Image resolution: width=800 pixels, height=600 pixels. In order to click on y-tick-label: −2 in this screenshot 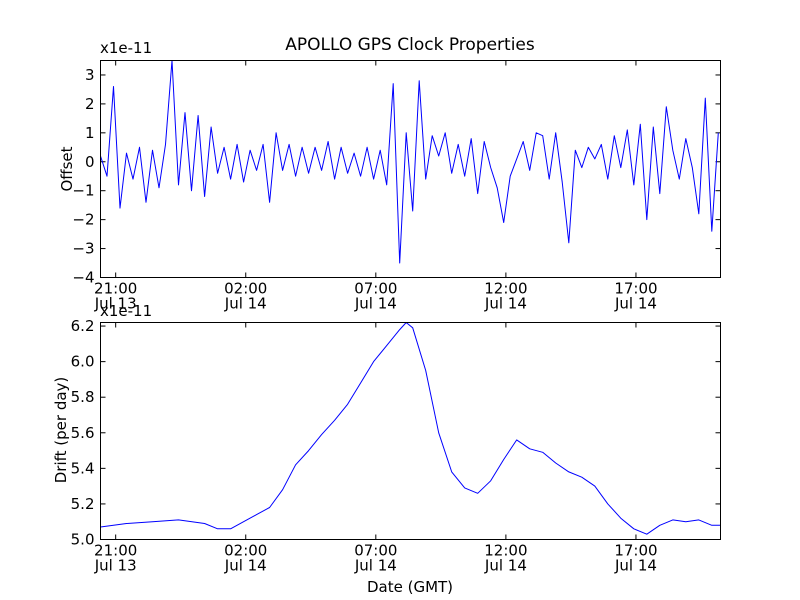, I will do `click(83, 220)`.